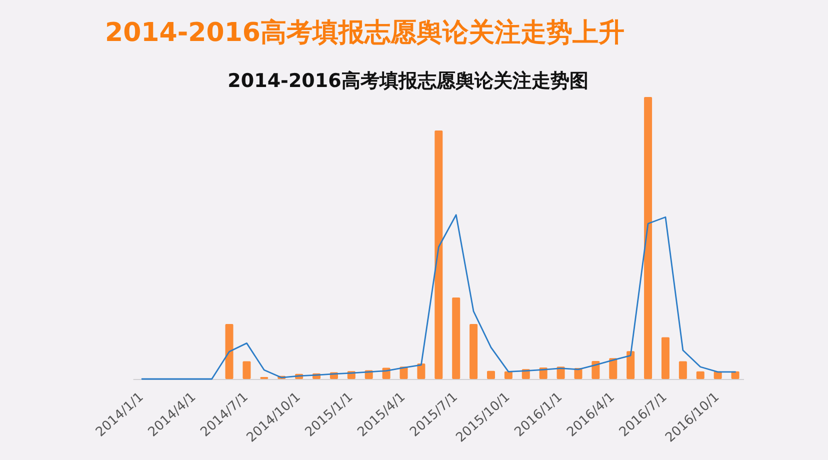 The image size is (828, 460). What do you see at coordinates (408, 81) in the screenshot?
I see `chart-subtitle: 2014-2016高考填报志愿舆论关注走势图` at bounding box center [408, 81].